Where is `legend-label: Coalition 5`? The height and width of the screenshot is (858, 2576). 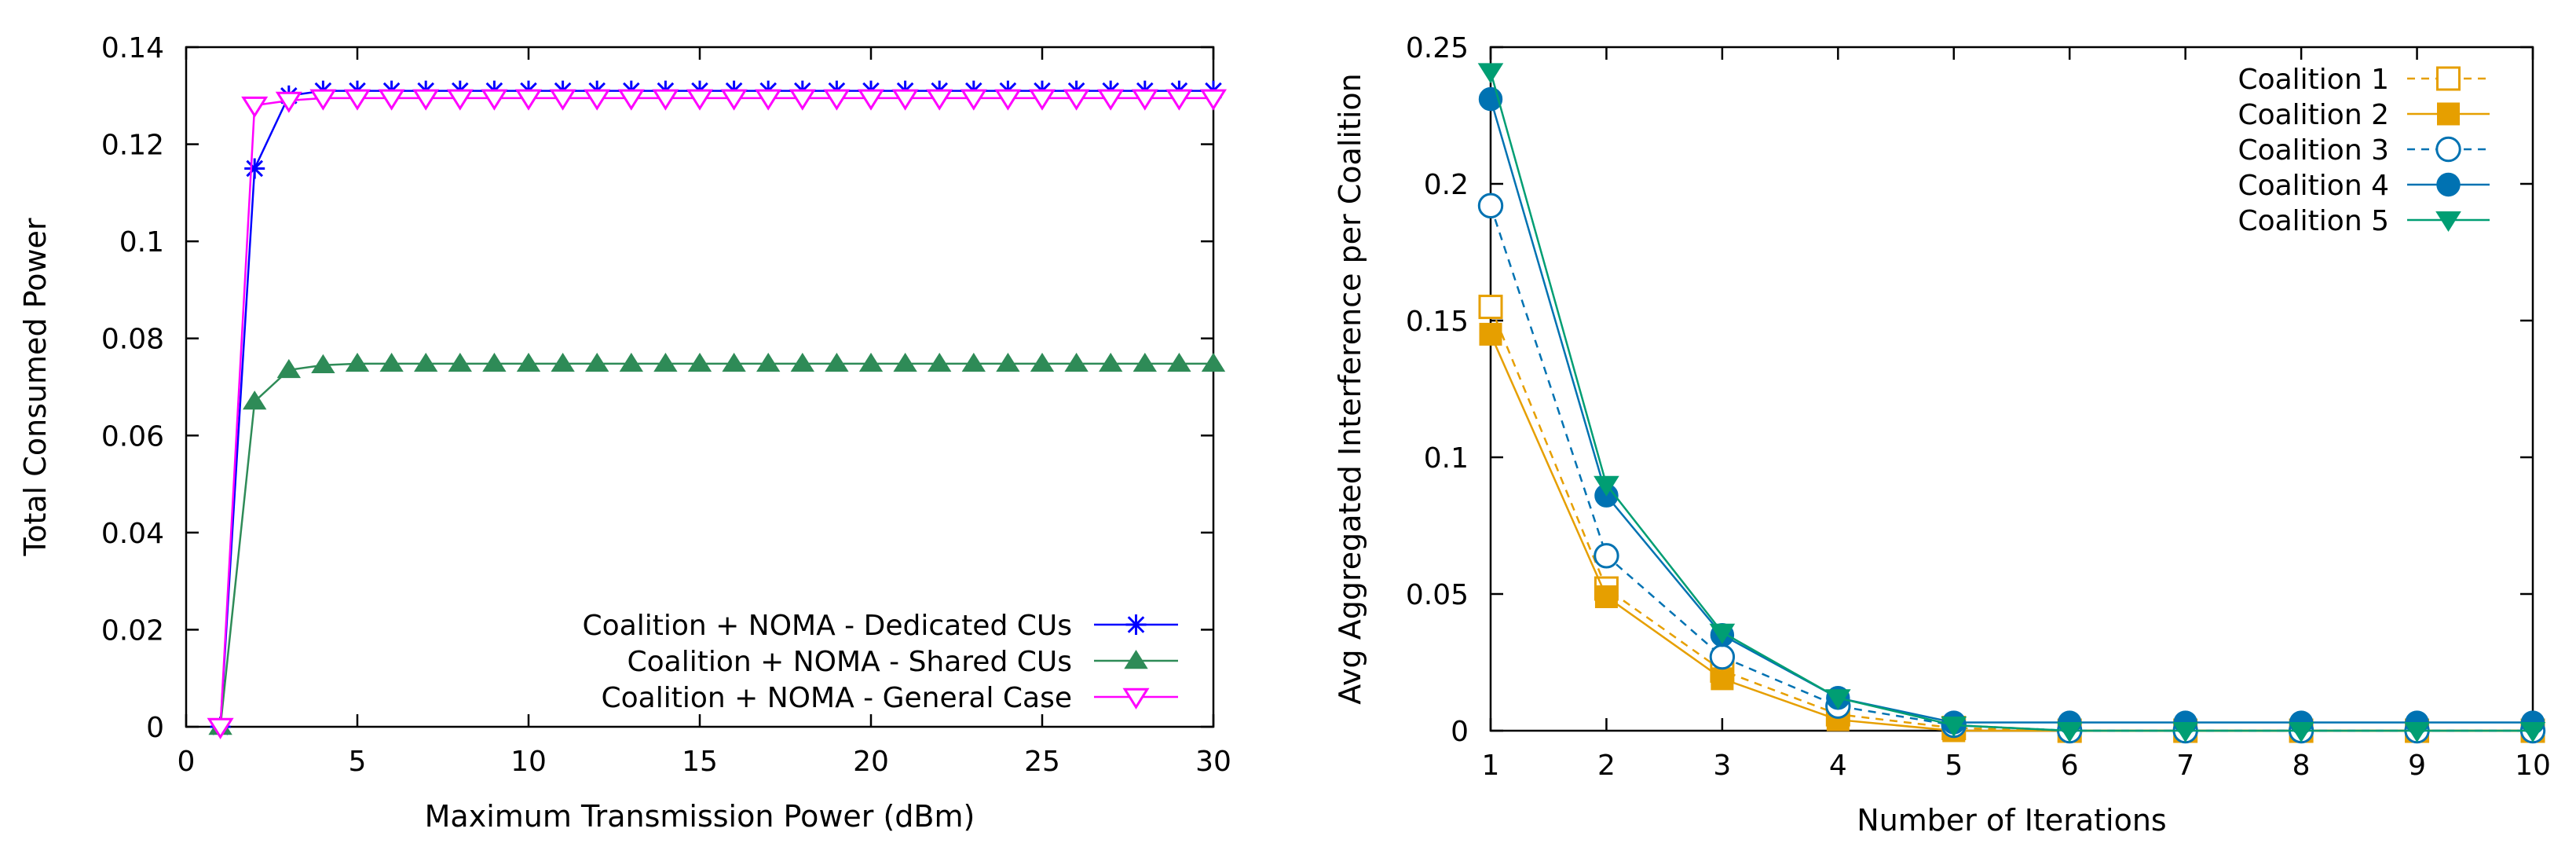 legend-label: Coalition 5 is located at coordinates (2313, 221).